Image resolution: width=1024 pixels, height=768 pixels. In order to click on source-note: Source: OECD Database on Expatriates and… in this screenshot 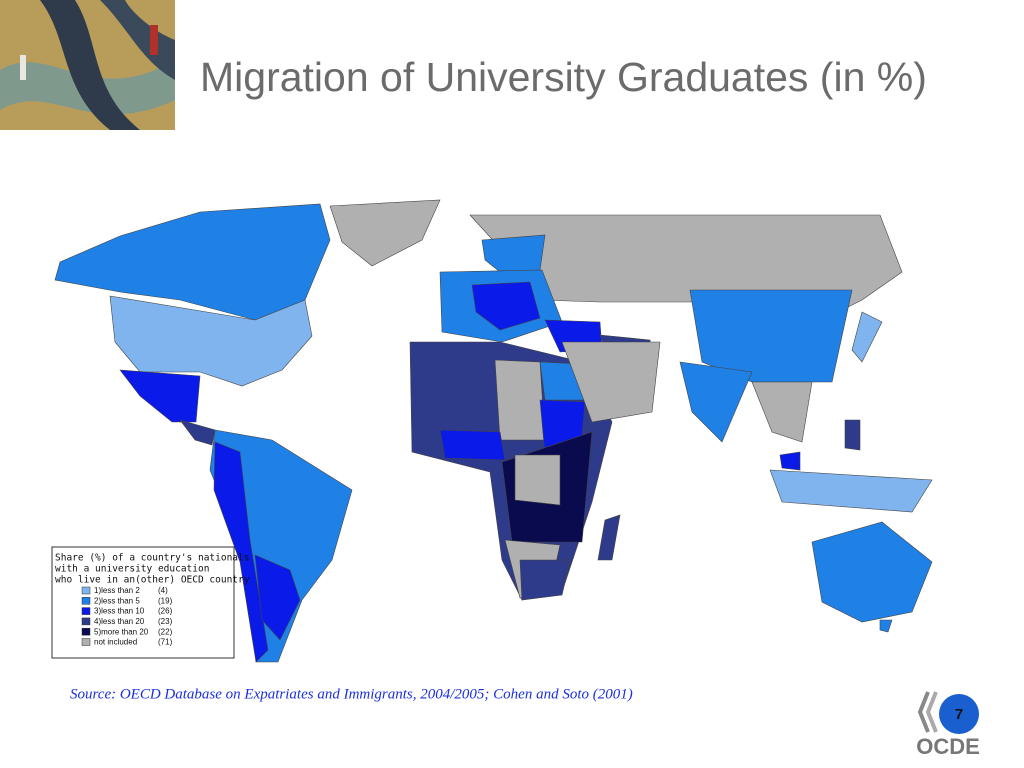, I will do `click(351, 694)`.